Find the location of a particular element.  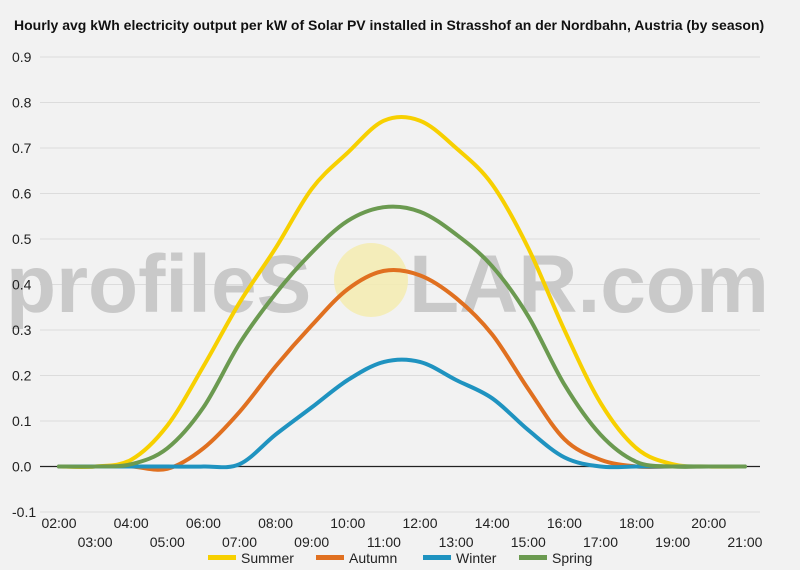

x-tick-label: 05:00 is located at coordinates (167, 542).